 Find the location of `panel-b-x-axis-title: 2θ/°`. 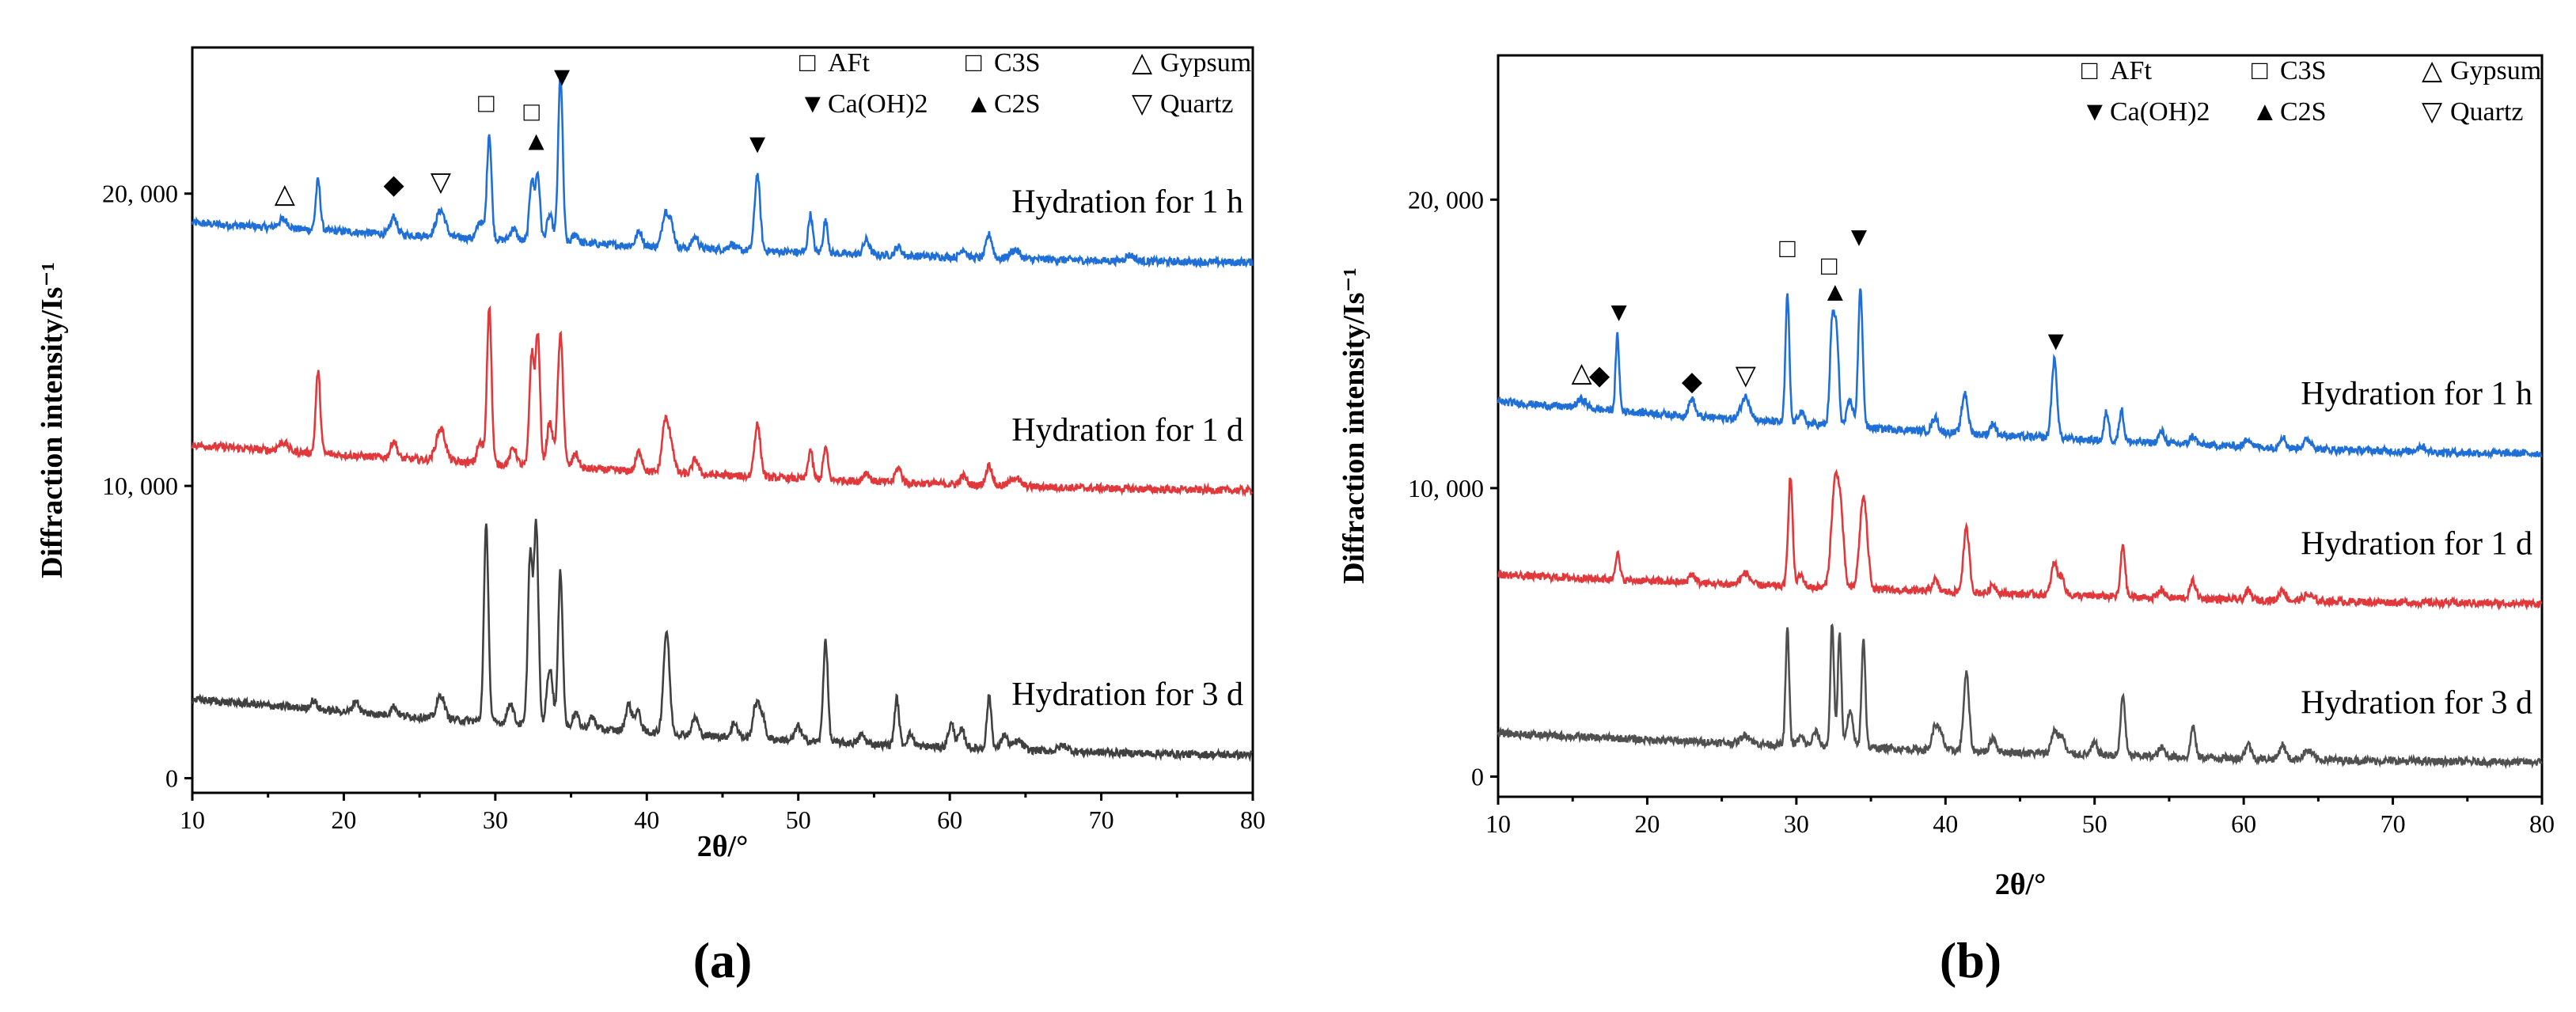

panel-b-x-axis-title: 2θ/° is located at coordinates (2021, 884).